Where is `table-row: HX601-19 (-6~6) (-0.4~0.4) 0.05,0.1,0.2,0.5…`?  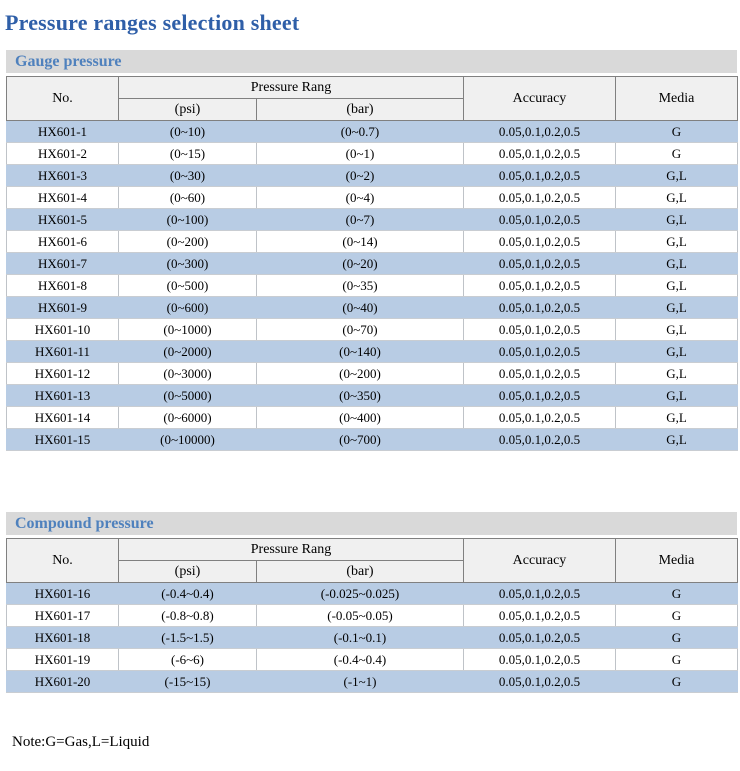
table-row: HX601-19 (-6~6) (-0.4~0.4) 0.05,0.1,0.2,0.5… is located at coordinates (372, 659).